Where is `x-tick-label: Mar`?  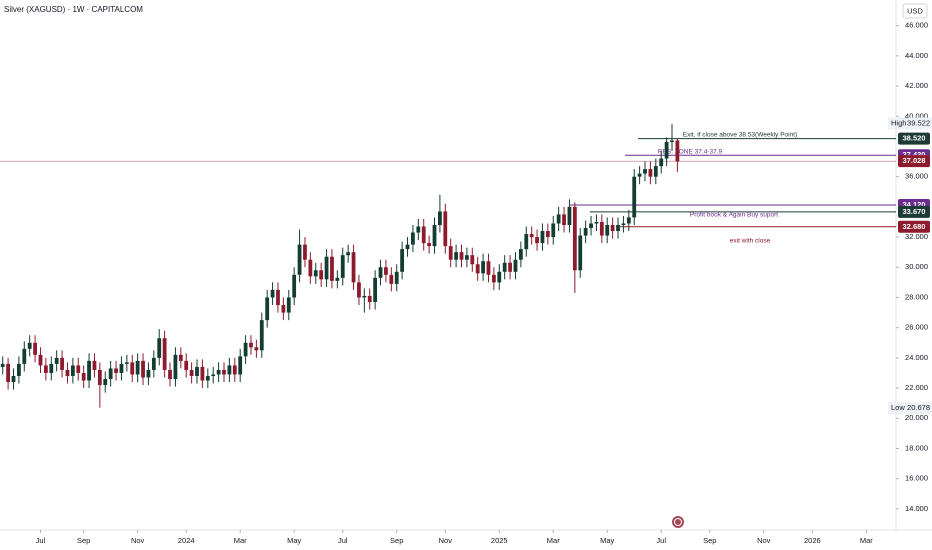 x-tick-label: Mar is located at coordinates (240, 540).